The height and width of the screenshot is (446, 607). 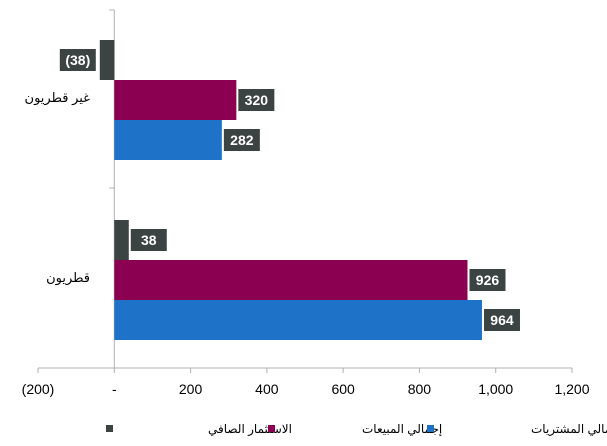 I want to click on x-tick-label: 1,000, so click(x=495, y=389).